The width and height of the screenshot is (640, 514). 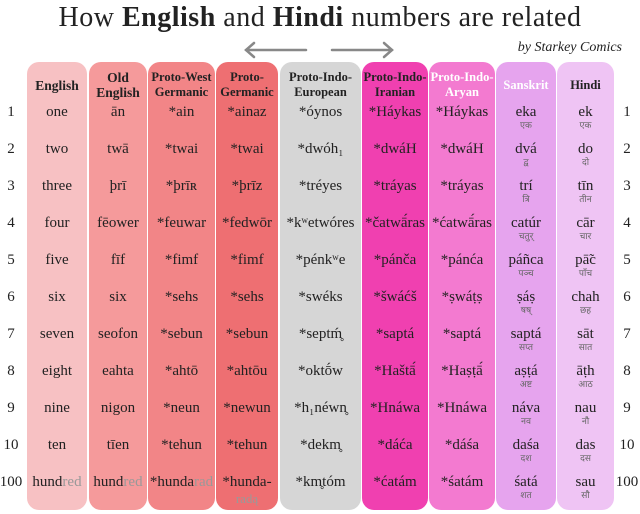 What do you see at coordinates (57, 408) in the screenshot?
I see `cell-english: nine` at bounding box center [57, 408].